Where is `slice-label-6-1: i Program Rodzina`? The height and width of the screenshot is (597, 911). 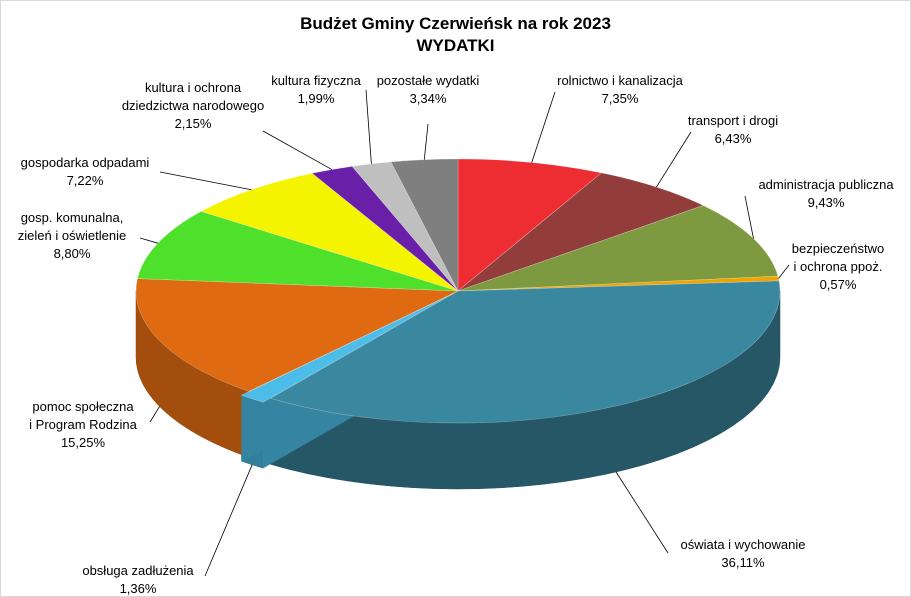
slice-label-6-1: i Program Rodzina is located at coordinates (83, 424).